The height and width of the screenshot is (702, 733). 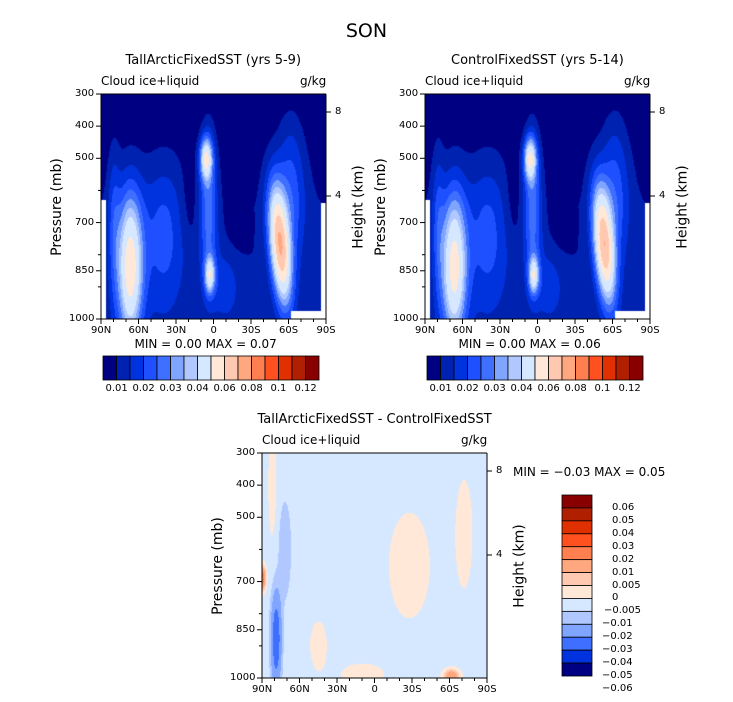 What do you see at coordinates (623, 559) in the screenshot?
I see `panel-3-colorbar-label: 0.02` at bounding box center [623, 559].